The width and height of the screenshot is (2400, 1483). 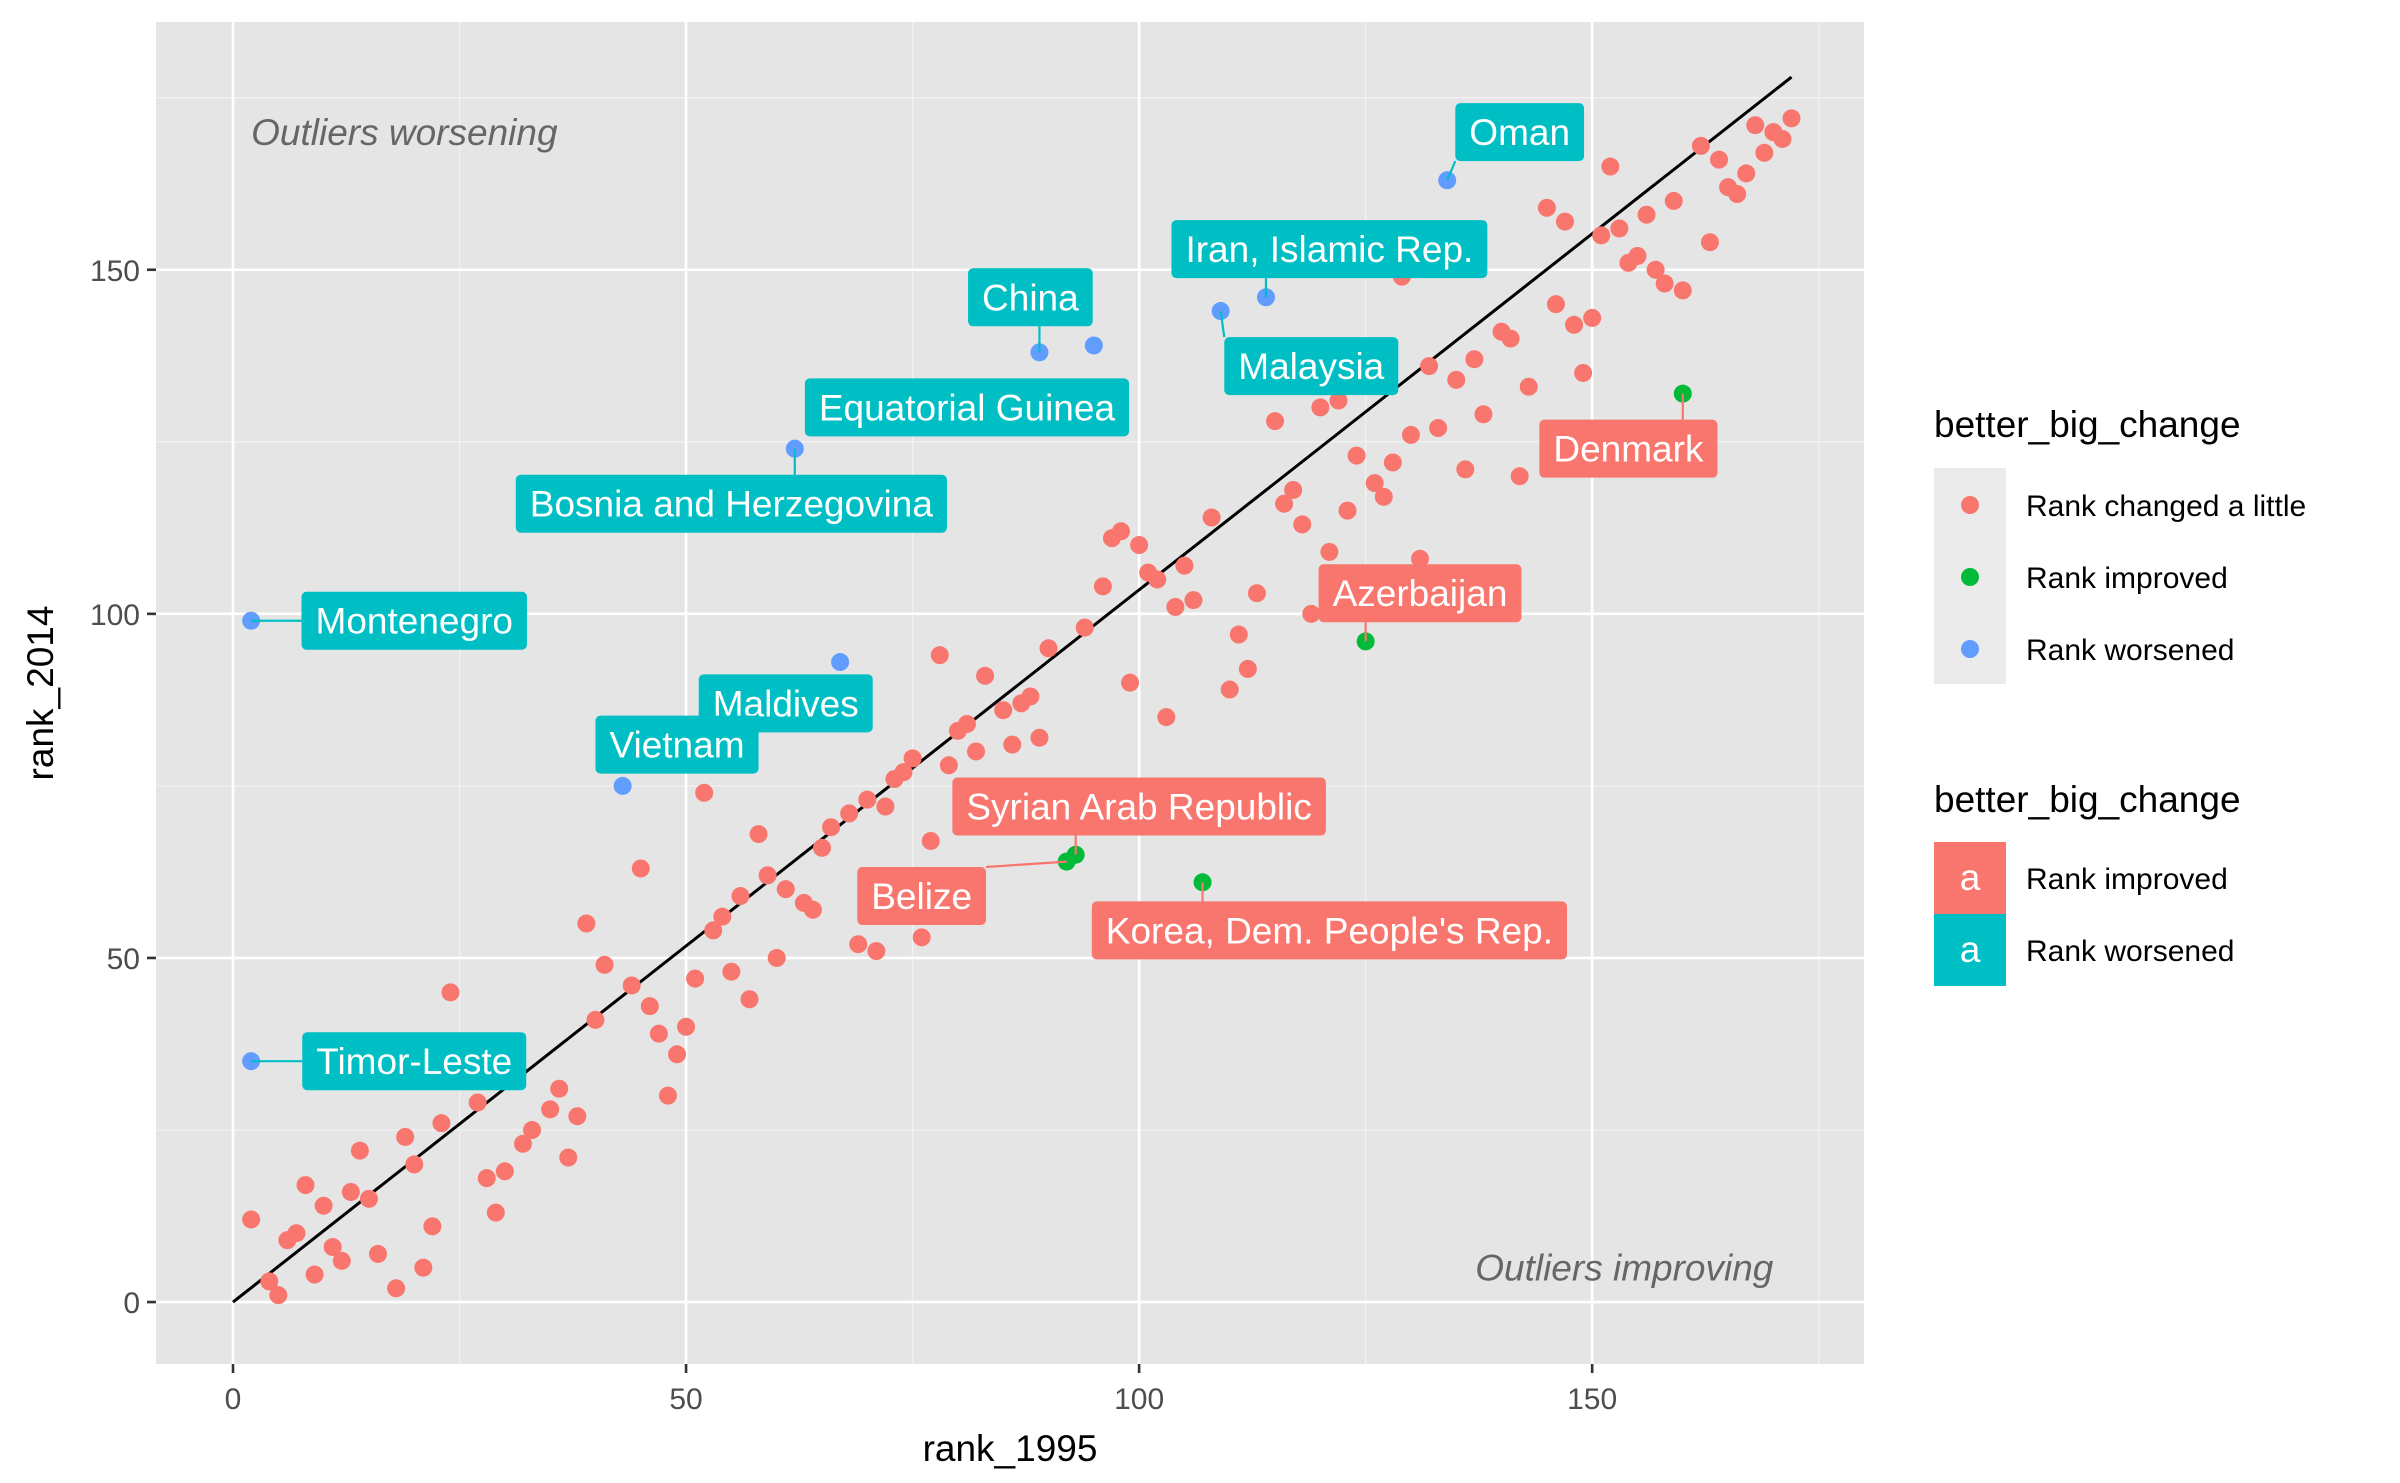 I want to click on y-tick-label: 100, so click(x=115, y=615).